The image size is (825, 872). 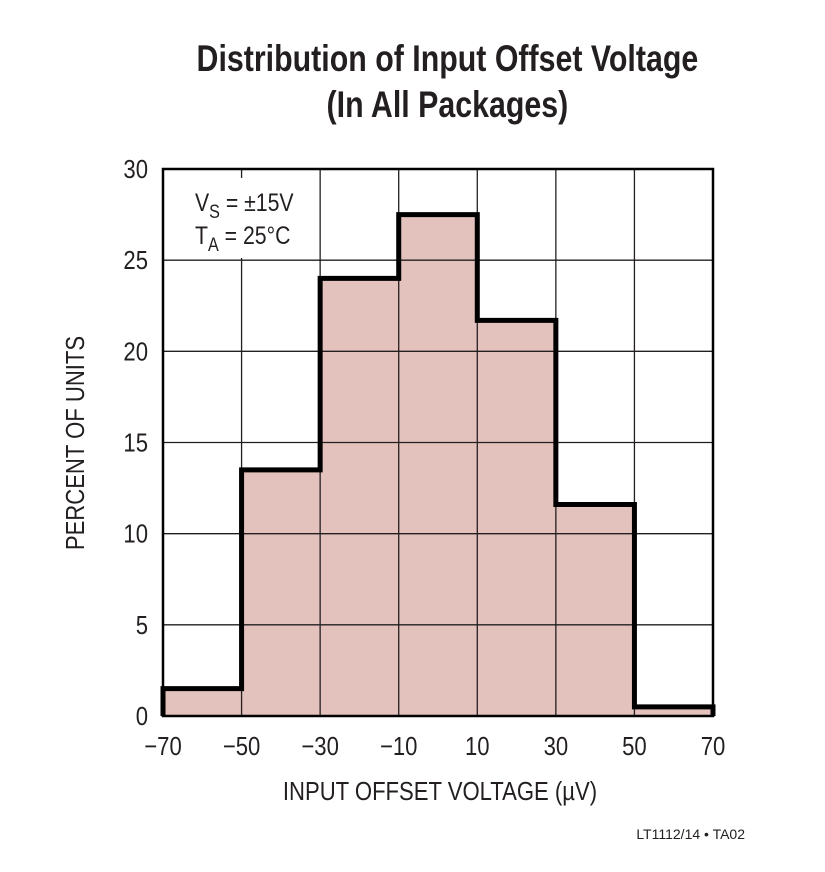 I want to click on annotation-background, so click(x=251, y=218).